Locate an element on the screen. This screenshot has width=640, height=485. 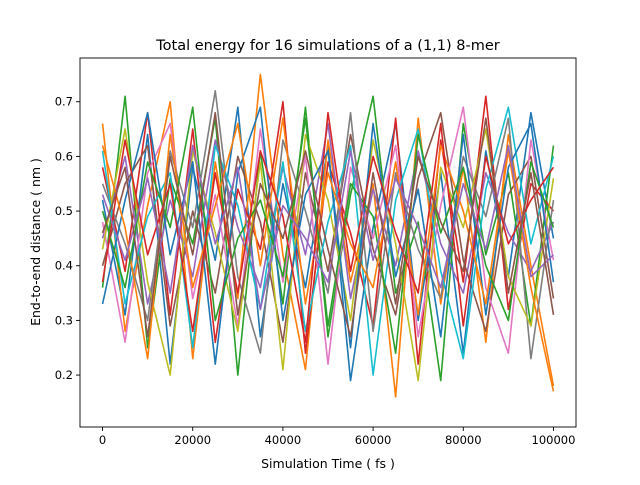
y-tick-label: 0.2 is located at coordinates (64, 375).